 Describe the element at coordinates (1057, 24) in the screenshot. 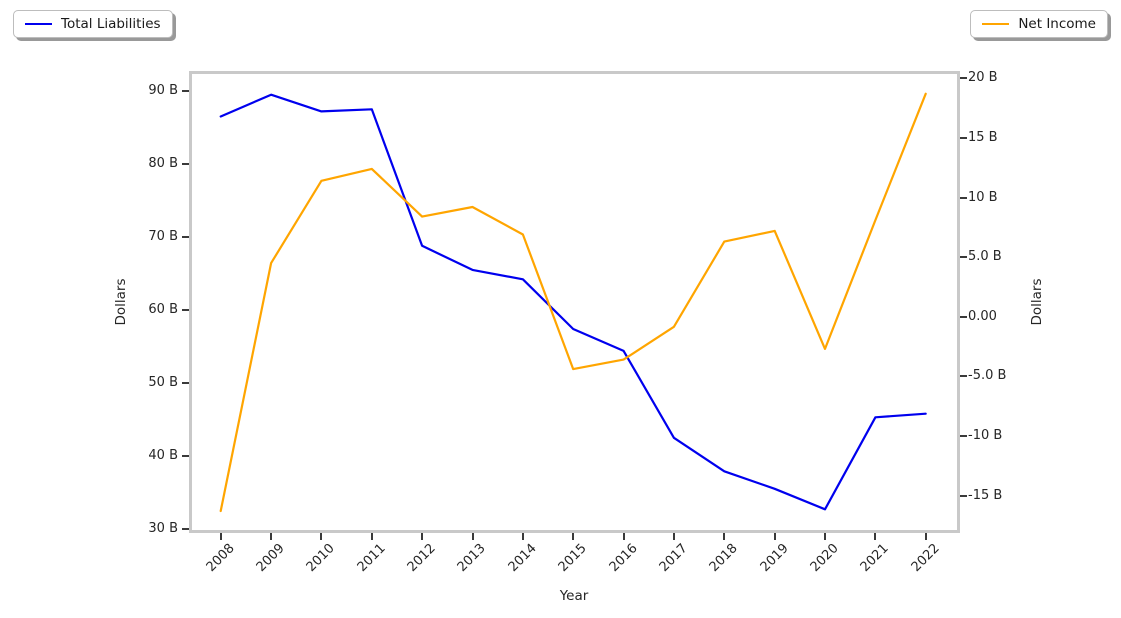

I see `legend-label-net-income: Net Income` at that location.